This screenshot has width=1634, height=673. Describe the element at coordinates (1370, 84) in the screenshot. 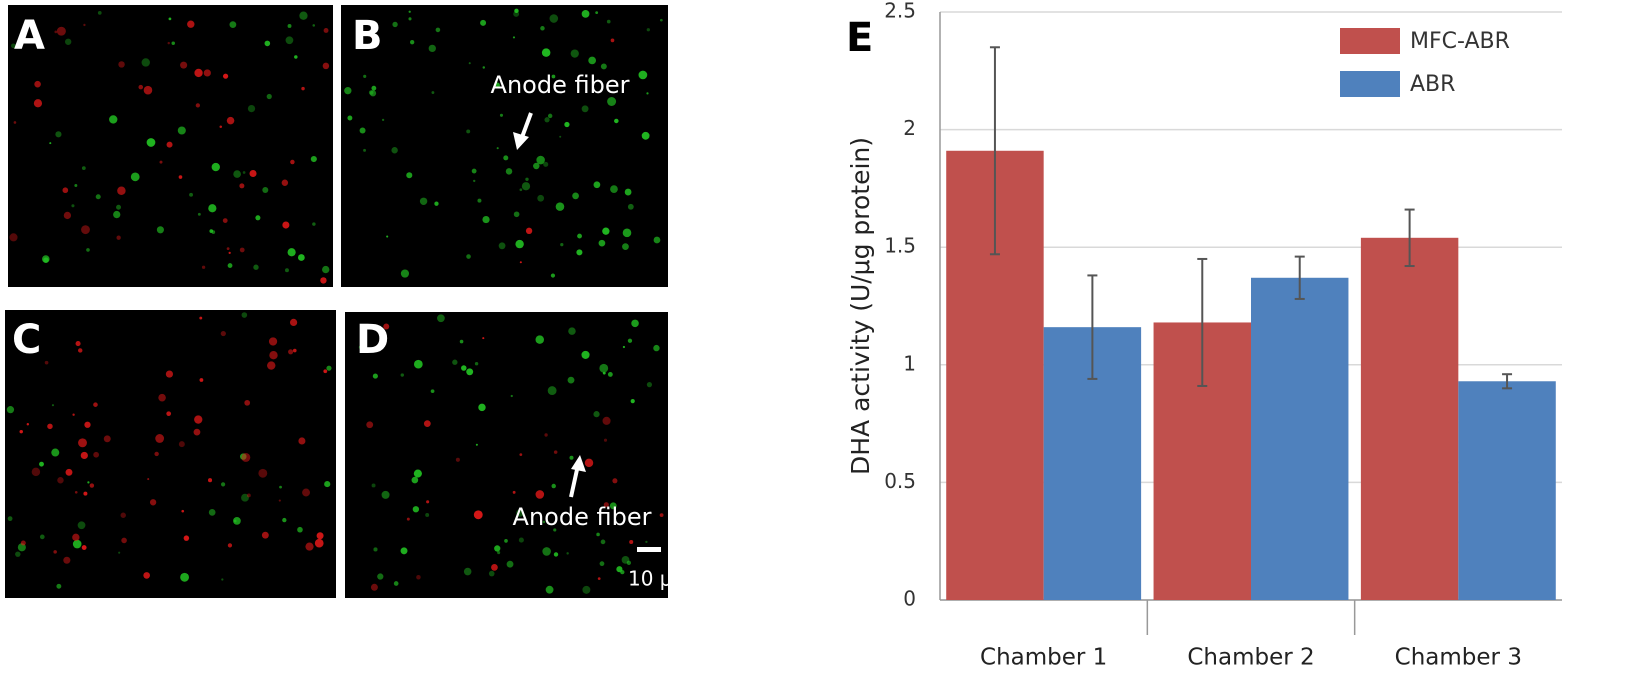

I see `legend-swatch` at that location.